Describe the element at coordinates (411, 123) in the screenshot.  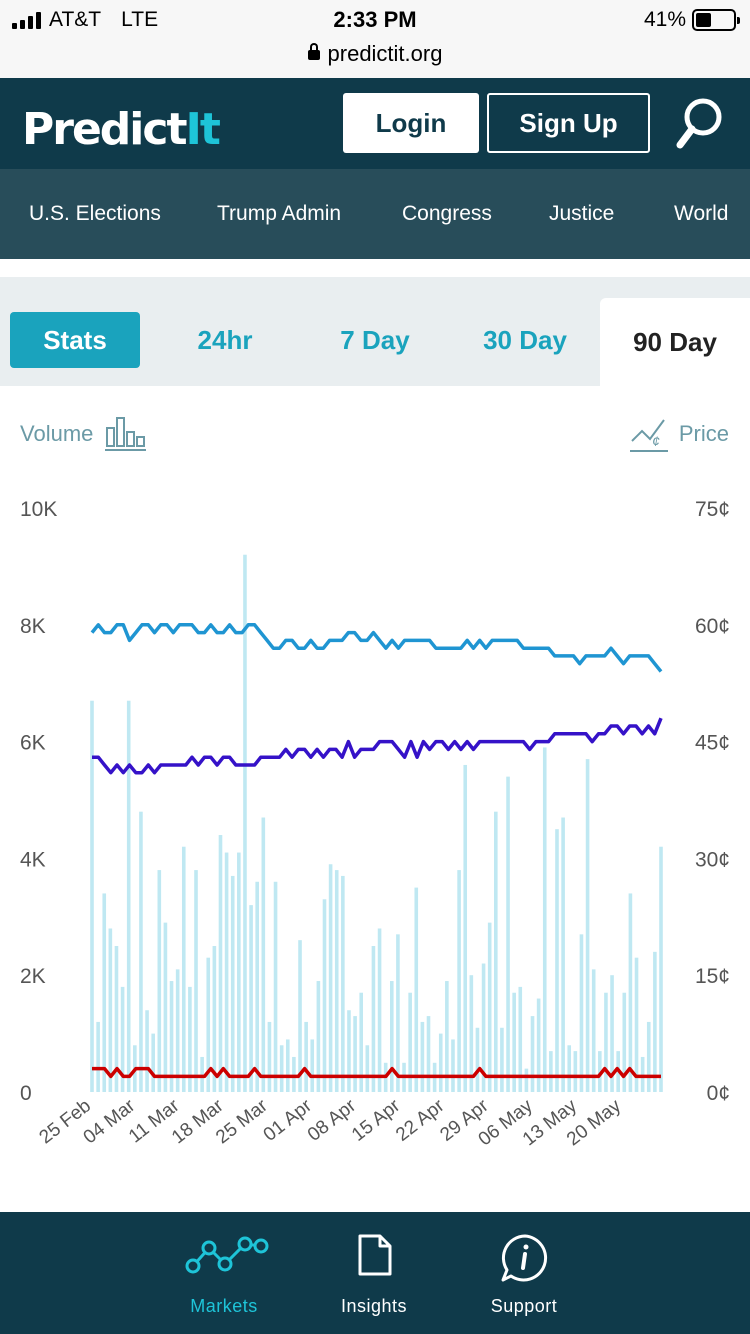
I see `login-button: Login` at that location.